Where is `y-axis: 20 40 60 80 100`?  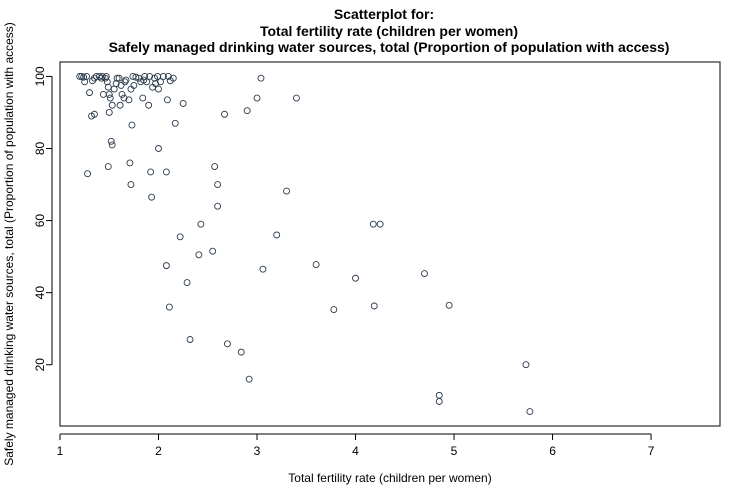 y-axis: 20 40 60 80 100 is located at coordinates (43, 219).